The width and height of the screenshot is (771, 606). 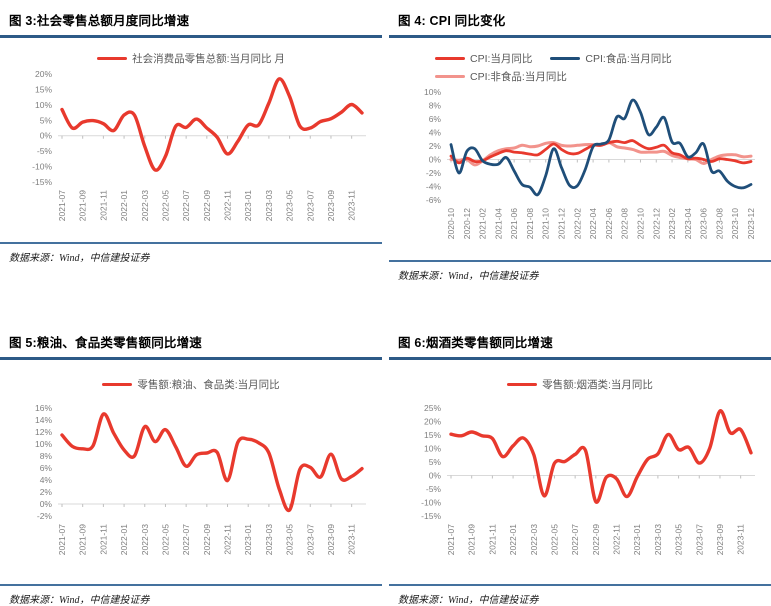 What do you see at coordinates (719, 223) in the screenshot?
I see `x-axis-label: 2023-08` at bounding box center [719, 223].